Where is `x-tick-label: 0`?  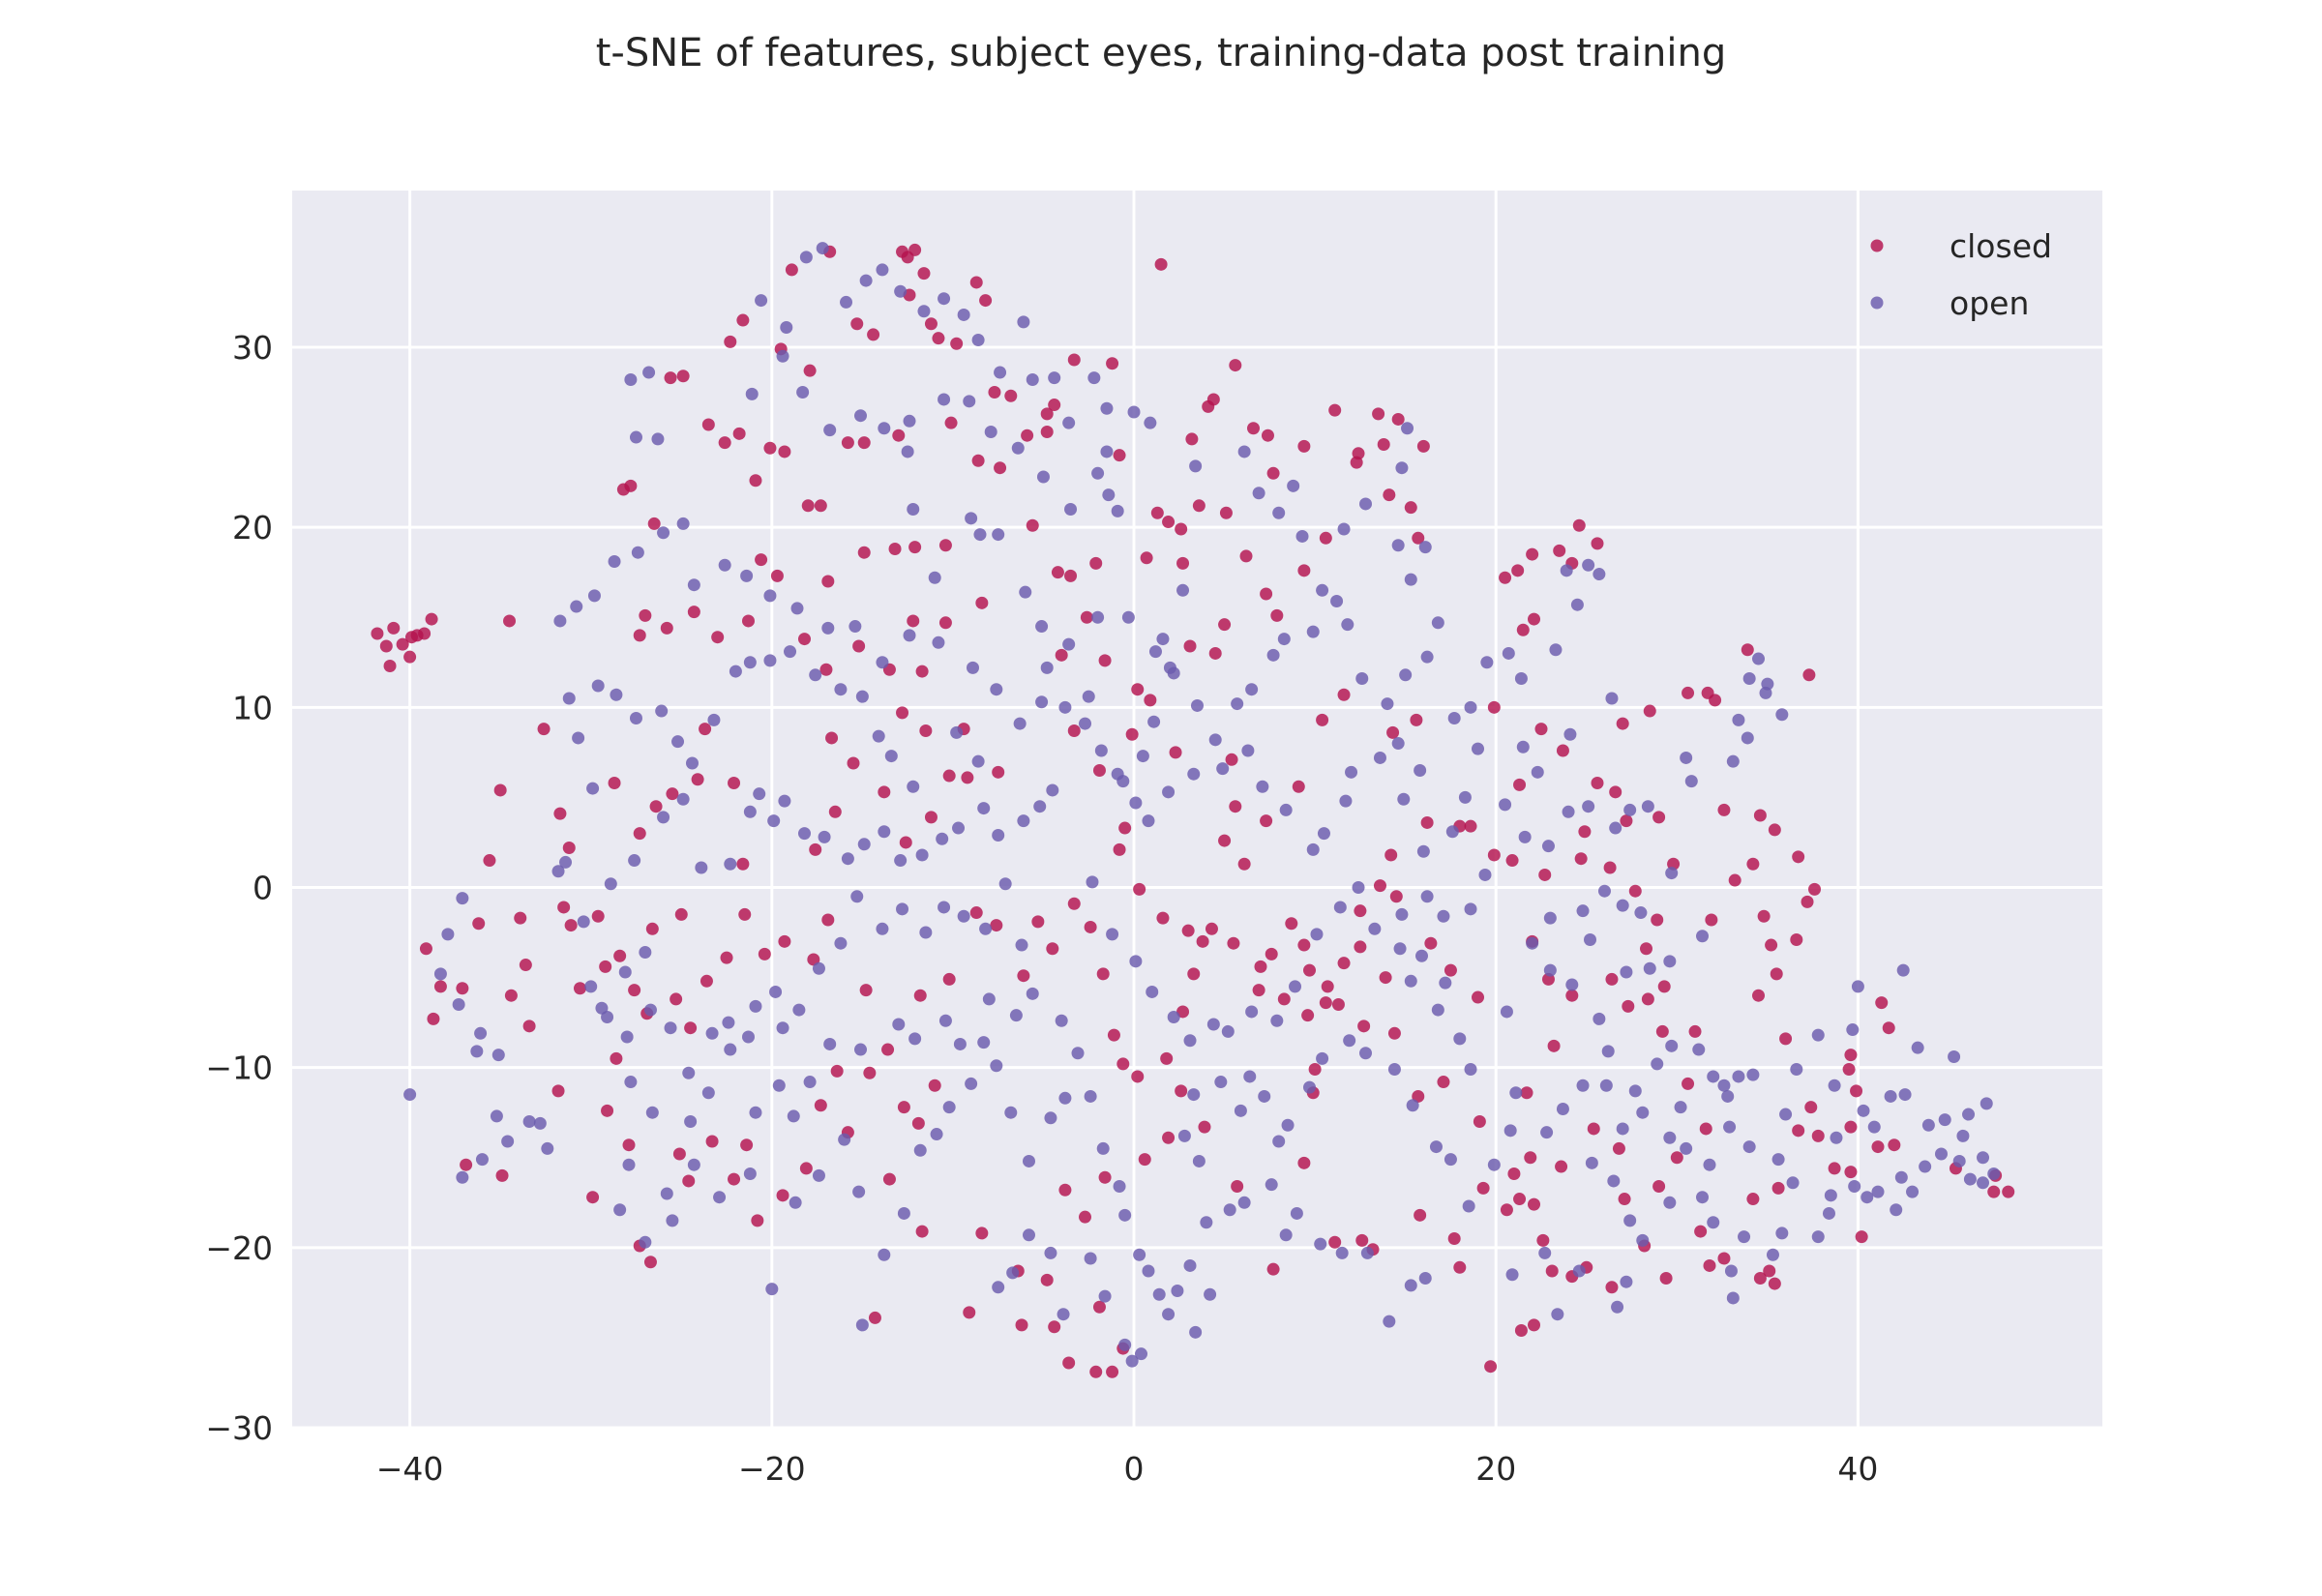 x-tick-label: 0 is located at coordinates (1134, 1469).